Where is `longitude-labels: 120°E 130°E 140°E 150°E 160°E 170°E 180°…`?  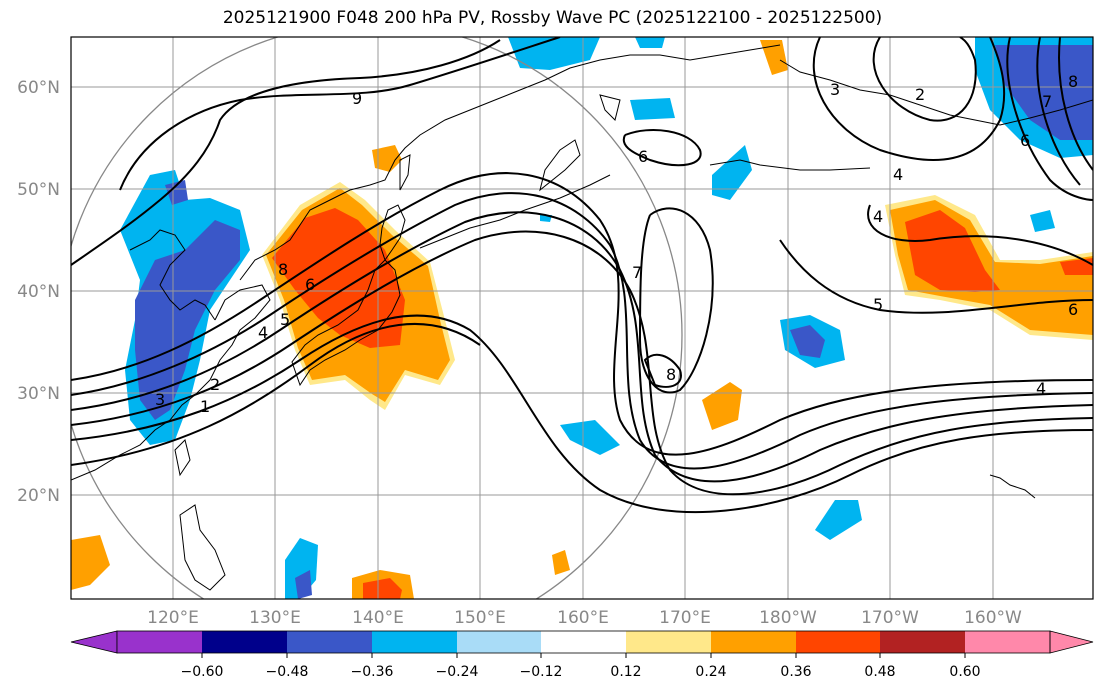
longitude-labels: 120°E 130°E 140°E 150°E 160°E 170°E 180°… is located at coordinates (584, 618).